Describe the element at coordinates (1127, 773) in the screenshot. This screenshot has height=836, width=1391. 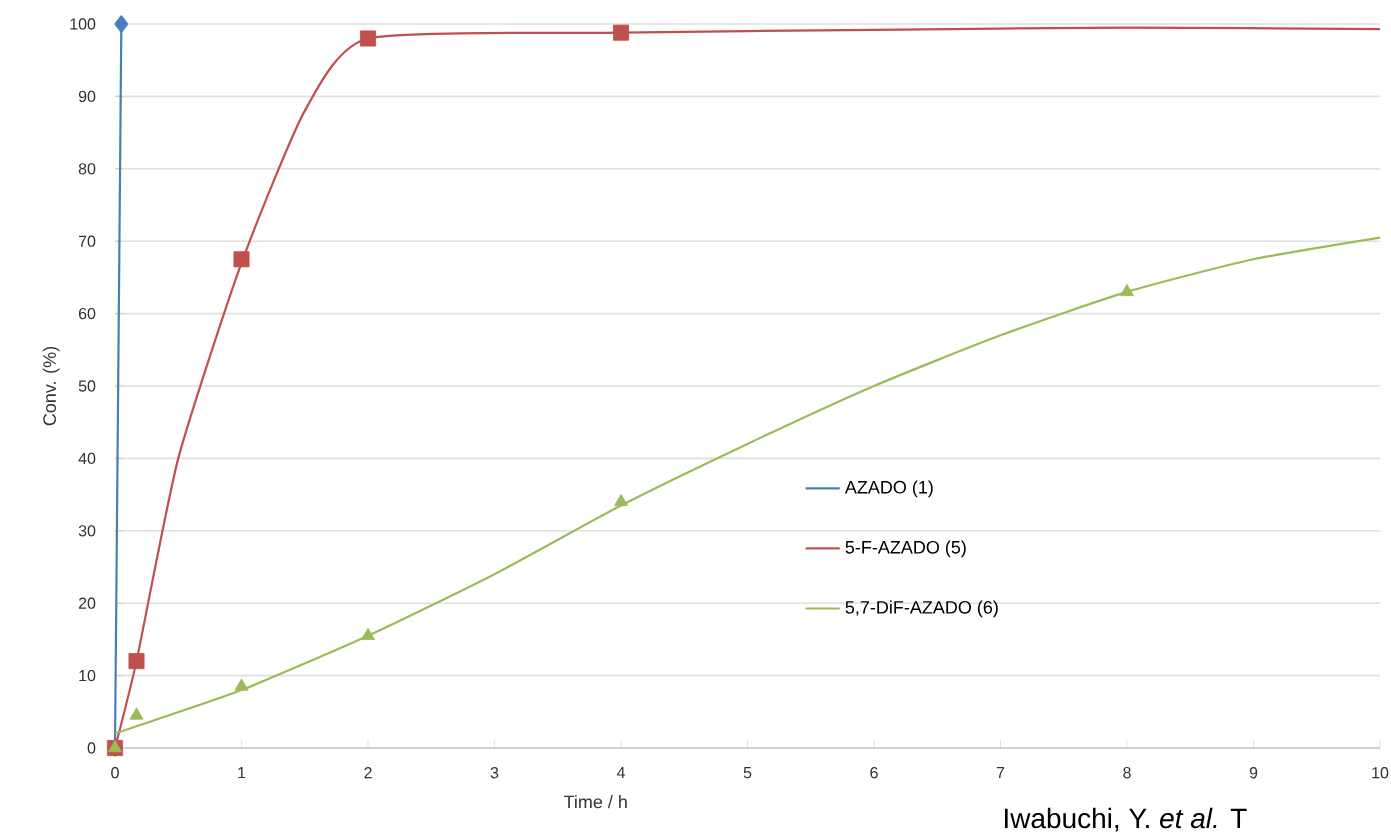
I see `x-tick-label: 8` at that location.